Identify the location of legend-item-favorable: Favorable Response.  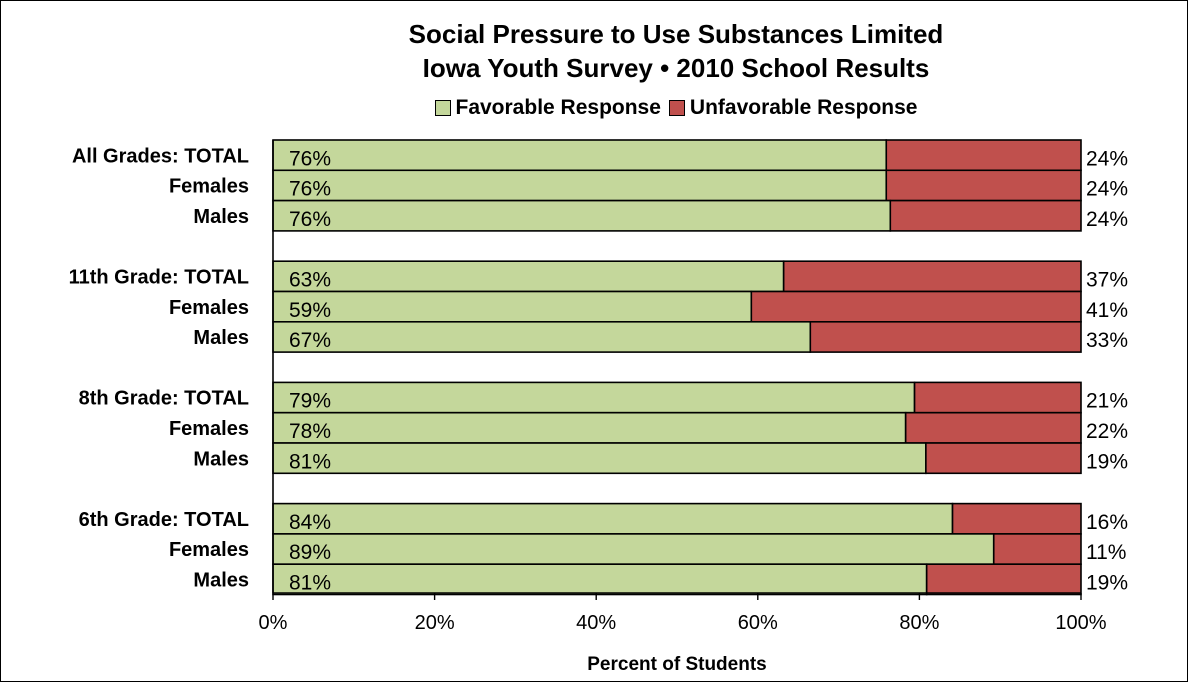
(547, 108).